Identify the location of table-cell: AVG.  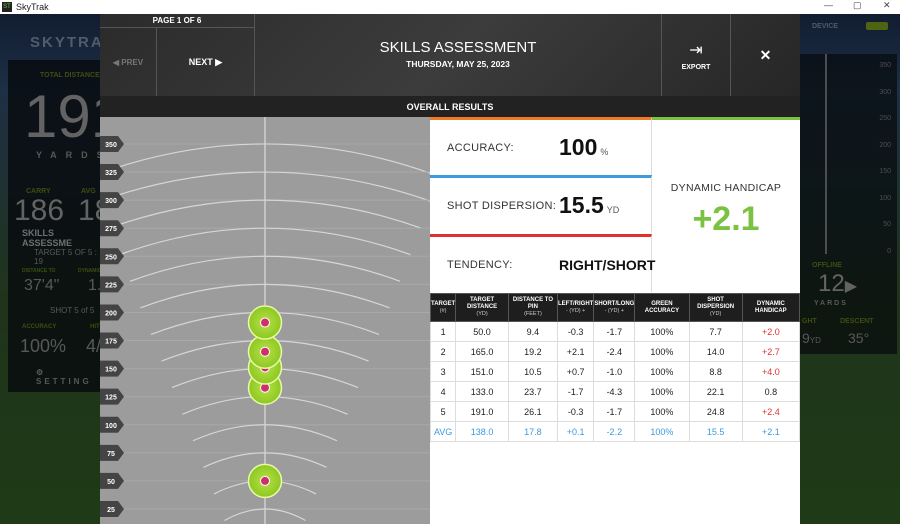
(443, 431).